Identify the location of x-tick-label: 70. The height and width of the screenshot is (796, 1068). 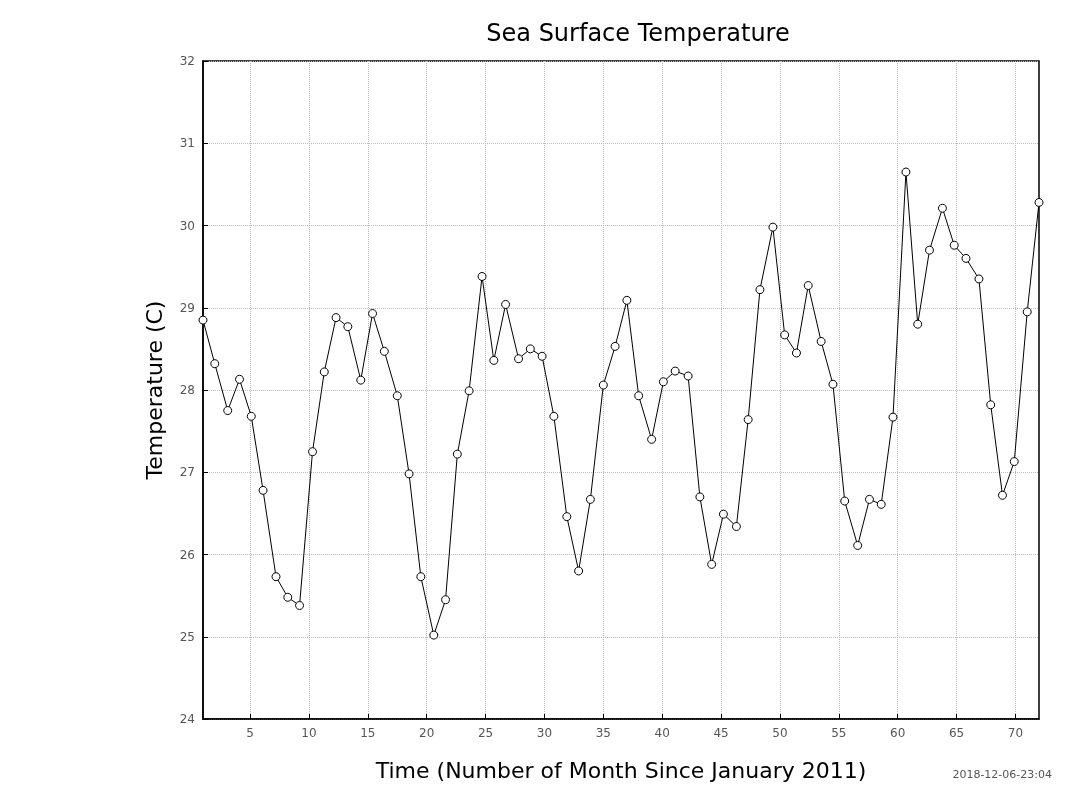
(1015, 733).